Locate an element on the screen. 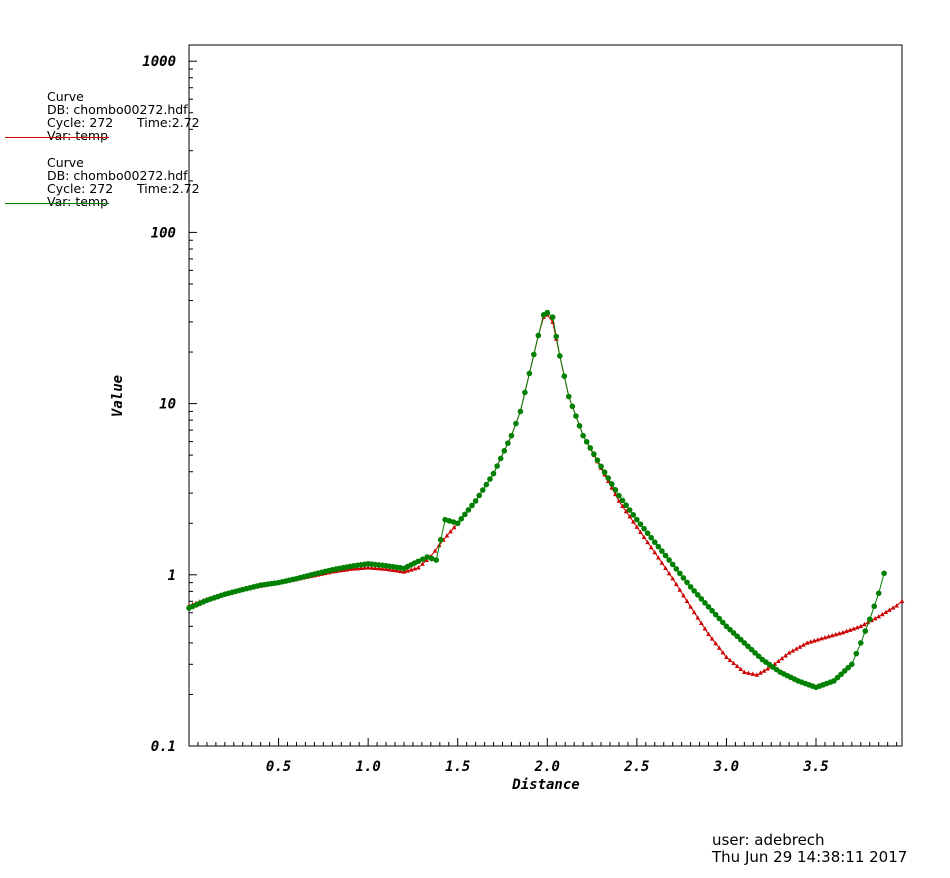  x-tick-label: 2.5 is located at coordinates (636, 767).